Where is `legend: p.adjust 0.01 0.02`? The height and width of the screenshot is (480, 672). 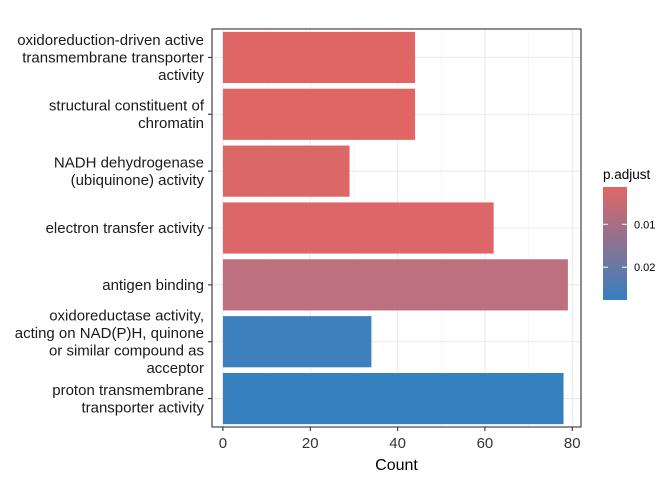
legend: p.adjust 0.01 0.02 is located at coordinates (629, 233).